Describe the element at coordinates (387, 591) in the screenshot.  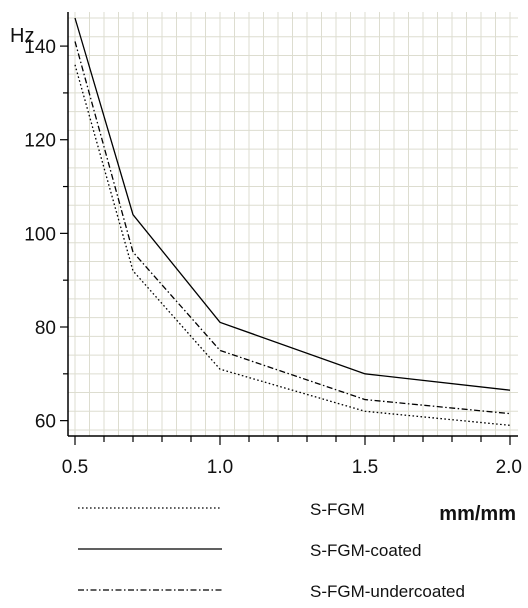
I see `legend-label: S-FGM-undercoated` at that location.